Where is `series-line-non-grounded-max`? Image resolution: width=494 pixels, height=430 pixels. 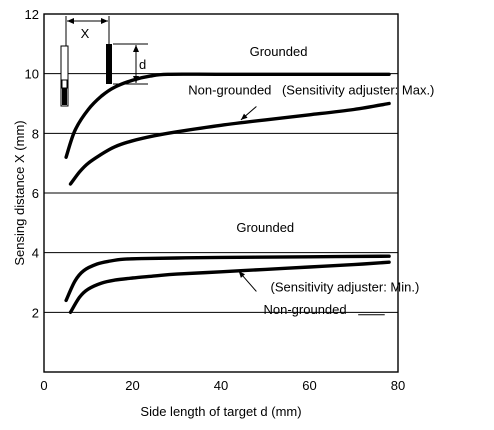 series-line-non-grounded-max is located at coordinates (229, 143).